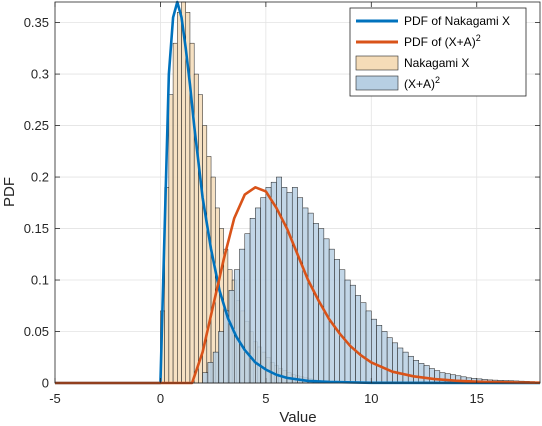 The image size is (542, 426). Describe the element at coordinates (40, 280) in the screenshot. I see `y-tick-label: 0.1` at that location.